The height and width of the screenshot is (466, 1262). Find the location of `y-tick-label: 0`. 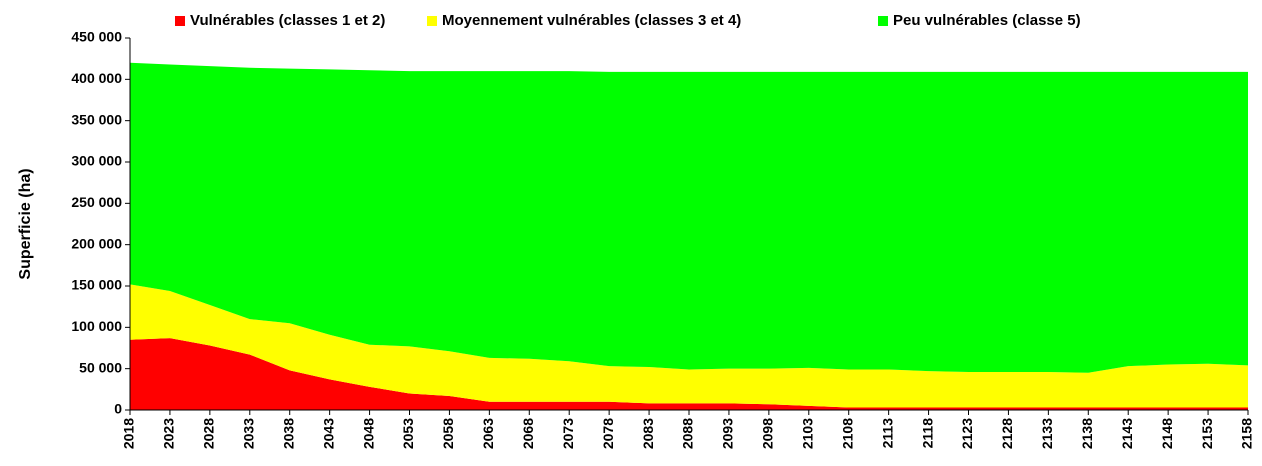

y-tick-label: 0 is located at coordinates (118, 409).